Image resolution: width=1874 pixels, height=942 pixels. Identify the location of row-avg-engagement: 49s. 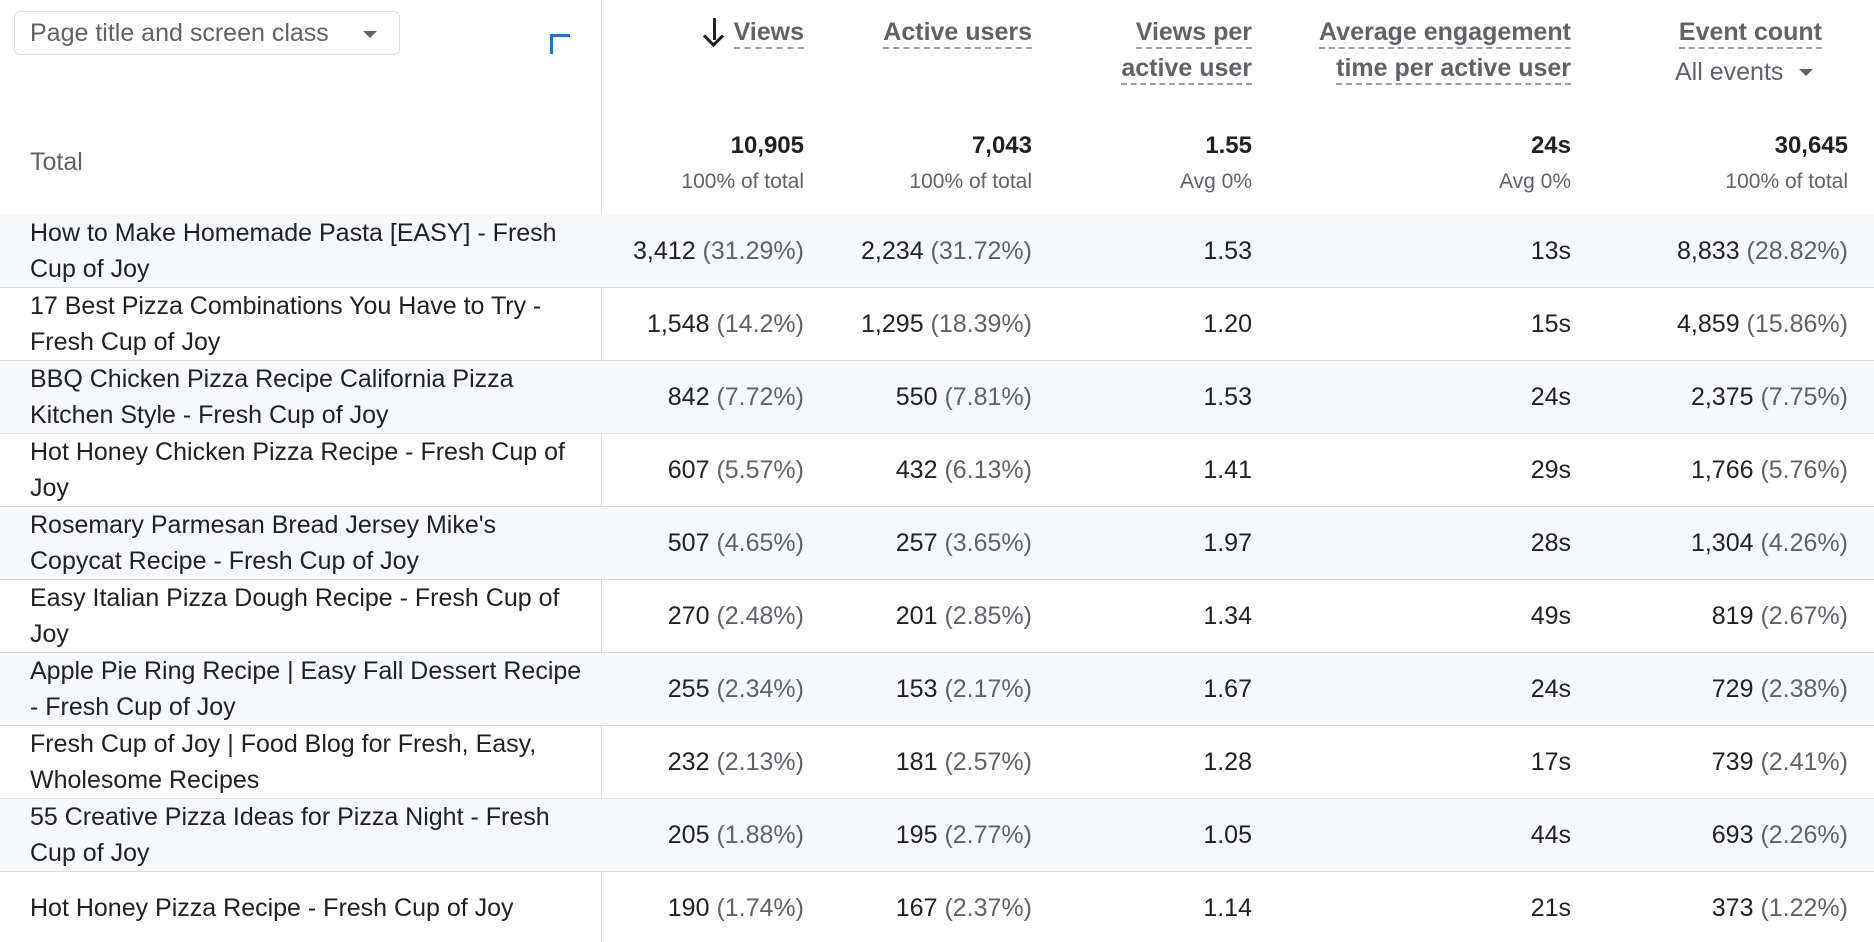
(1550, 616).